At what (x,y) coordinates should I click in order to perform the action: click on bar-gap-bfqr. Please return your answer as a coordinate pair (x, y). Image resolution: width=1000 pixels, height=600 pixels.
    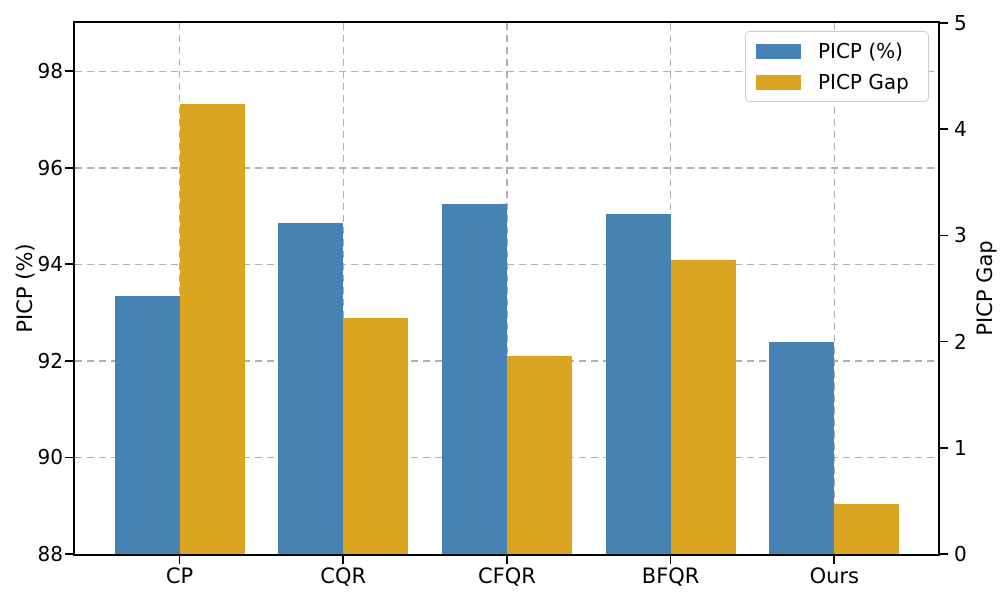
    Looking at the image, I should click on (703, 406).